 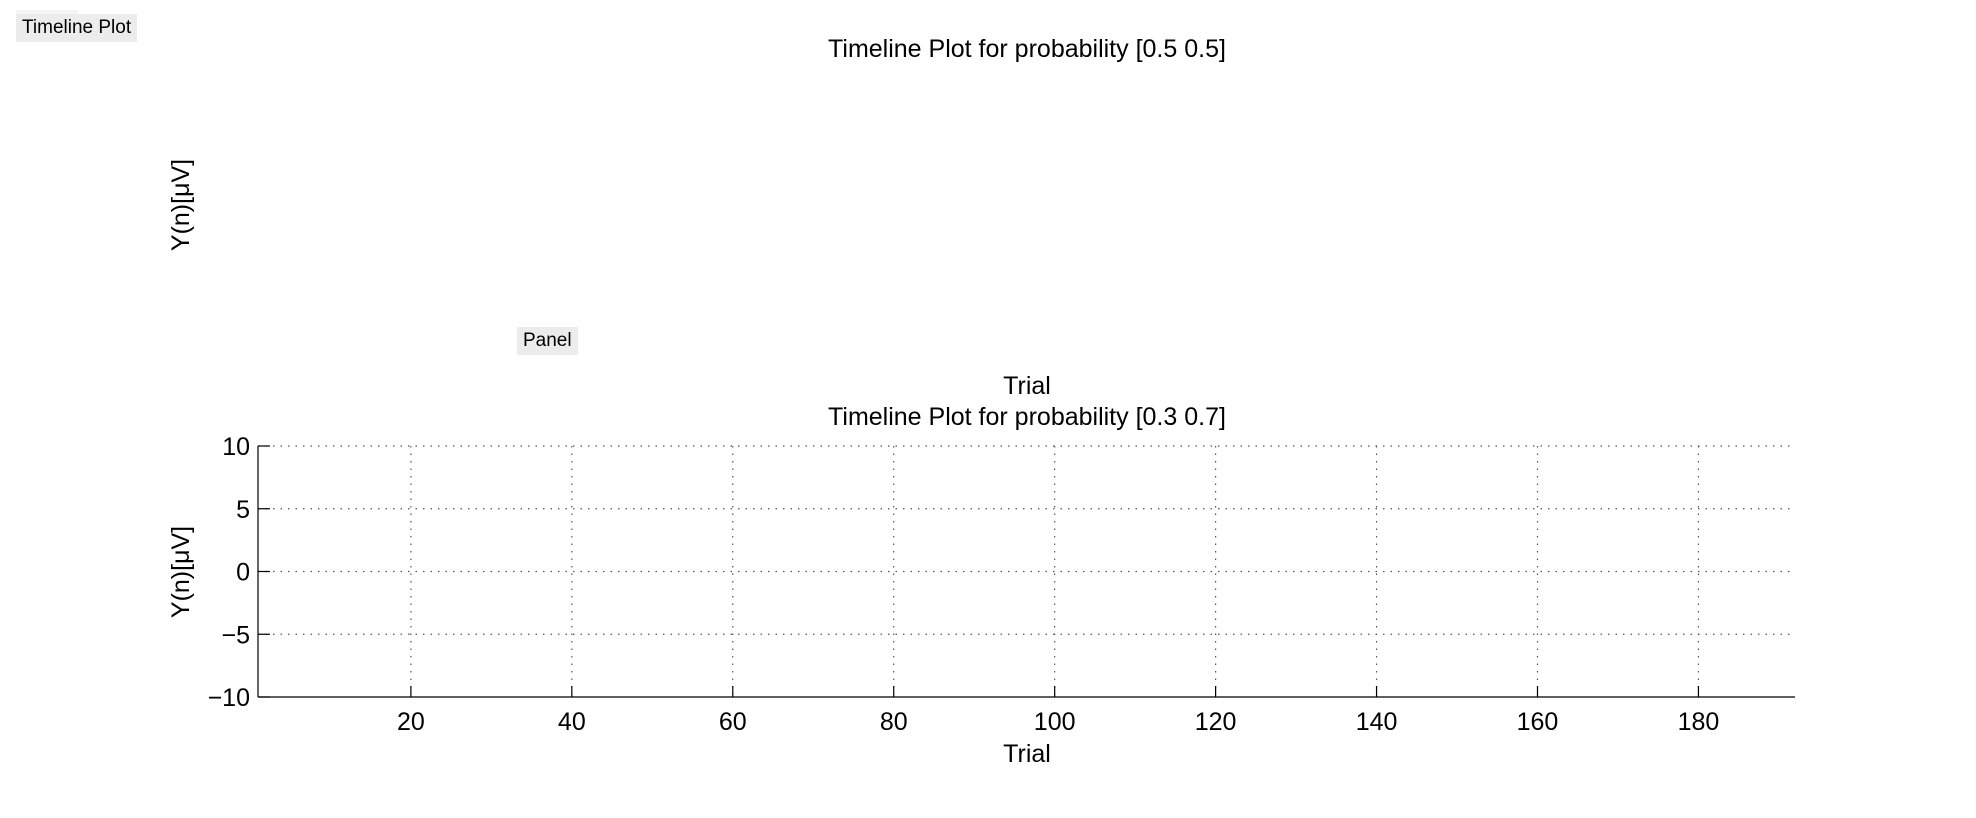 What do you see at coordinates (1027, 49) in the screenshot?
I see `upper-plot-title: Timeline Plot for probability [0.5 0.5]` at bounding box center [1027, 49].